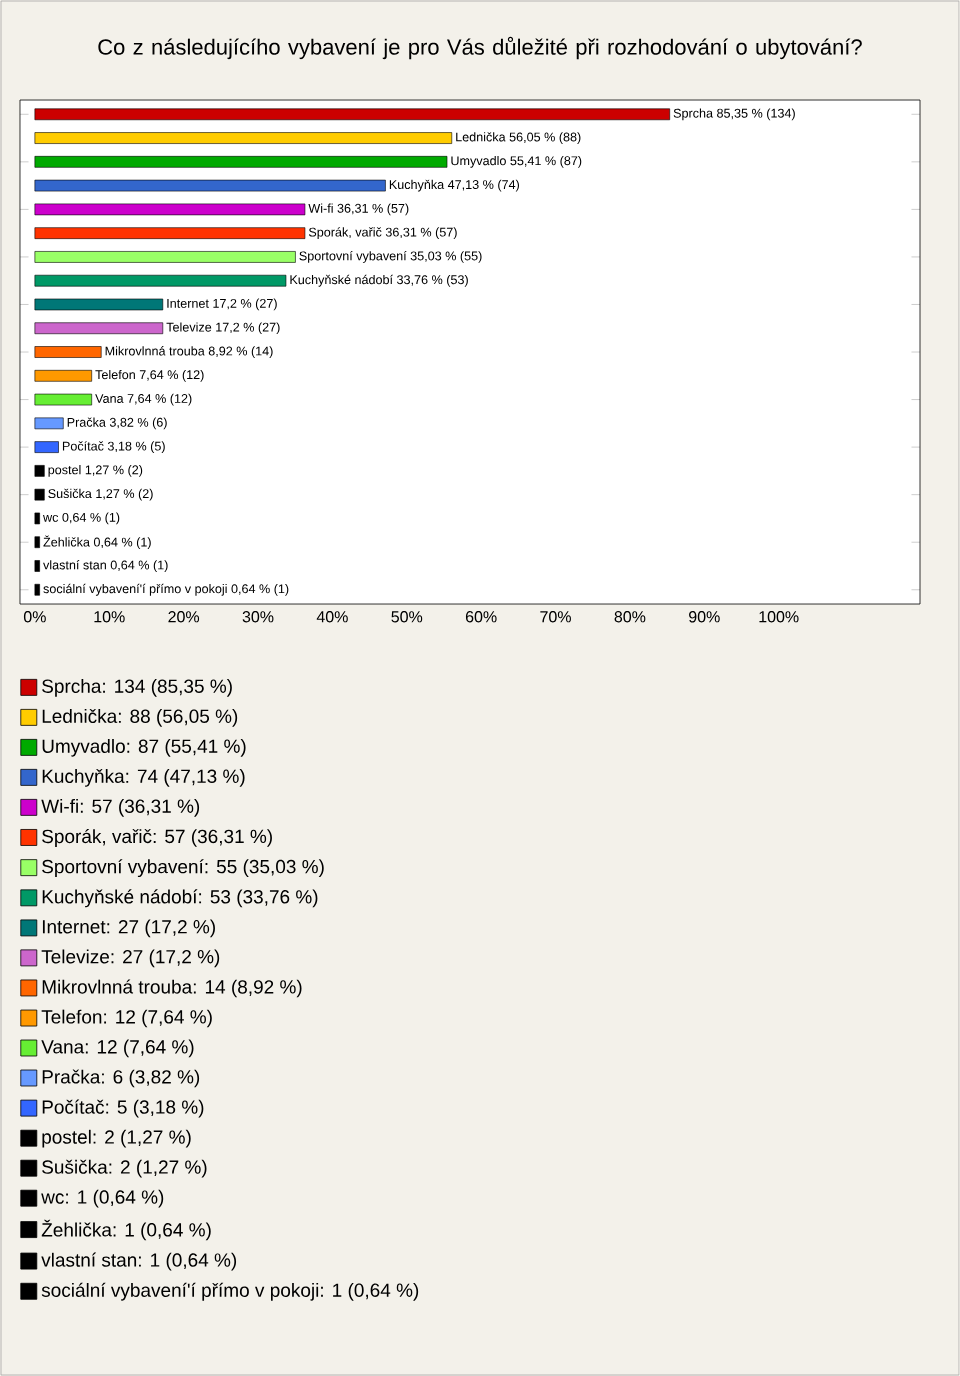 The height and width of the screenshot is (1376, 960). Describe the element at coordinates (128, 928) in the screenshot. I see `legend-label: Internet: 27 (17,2 %)` at that location.